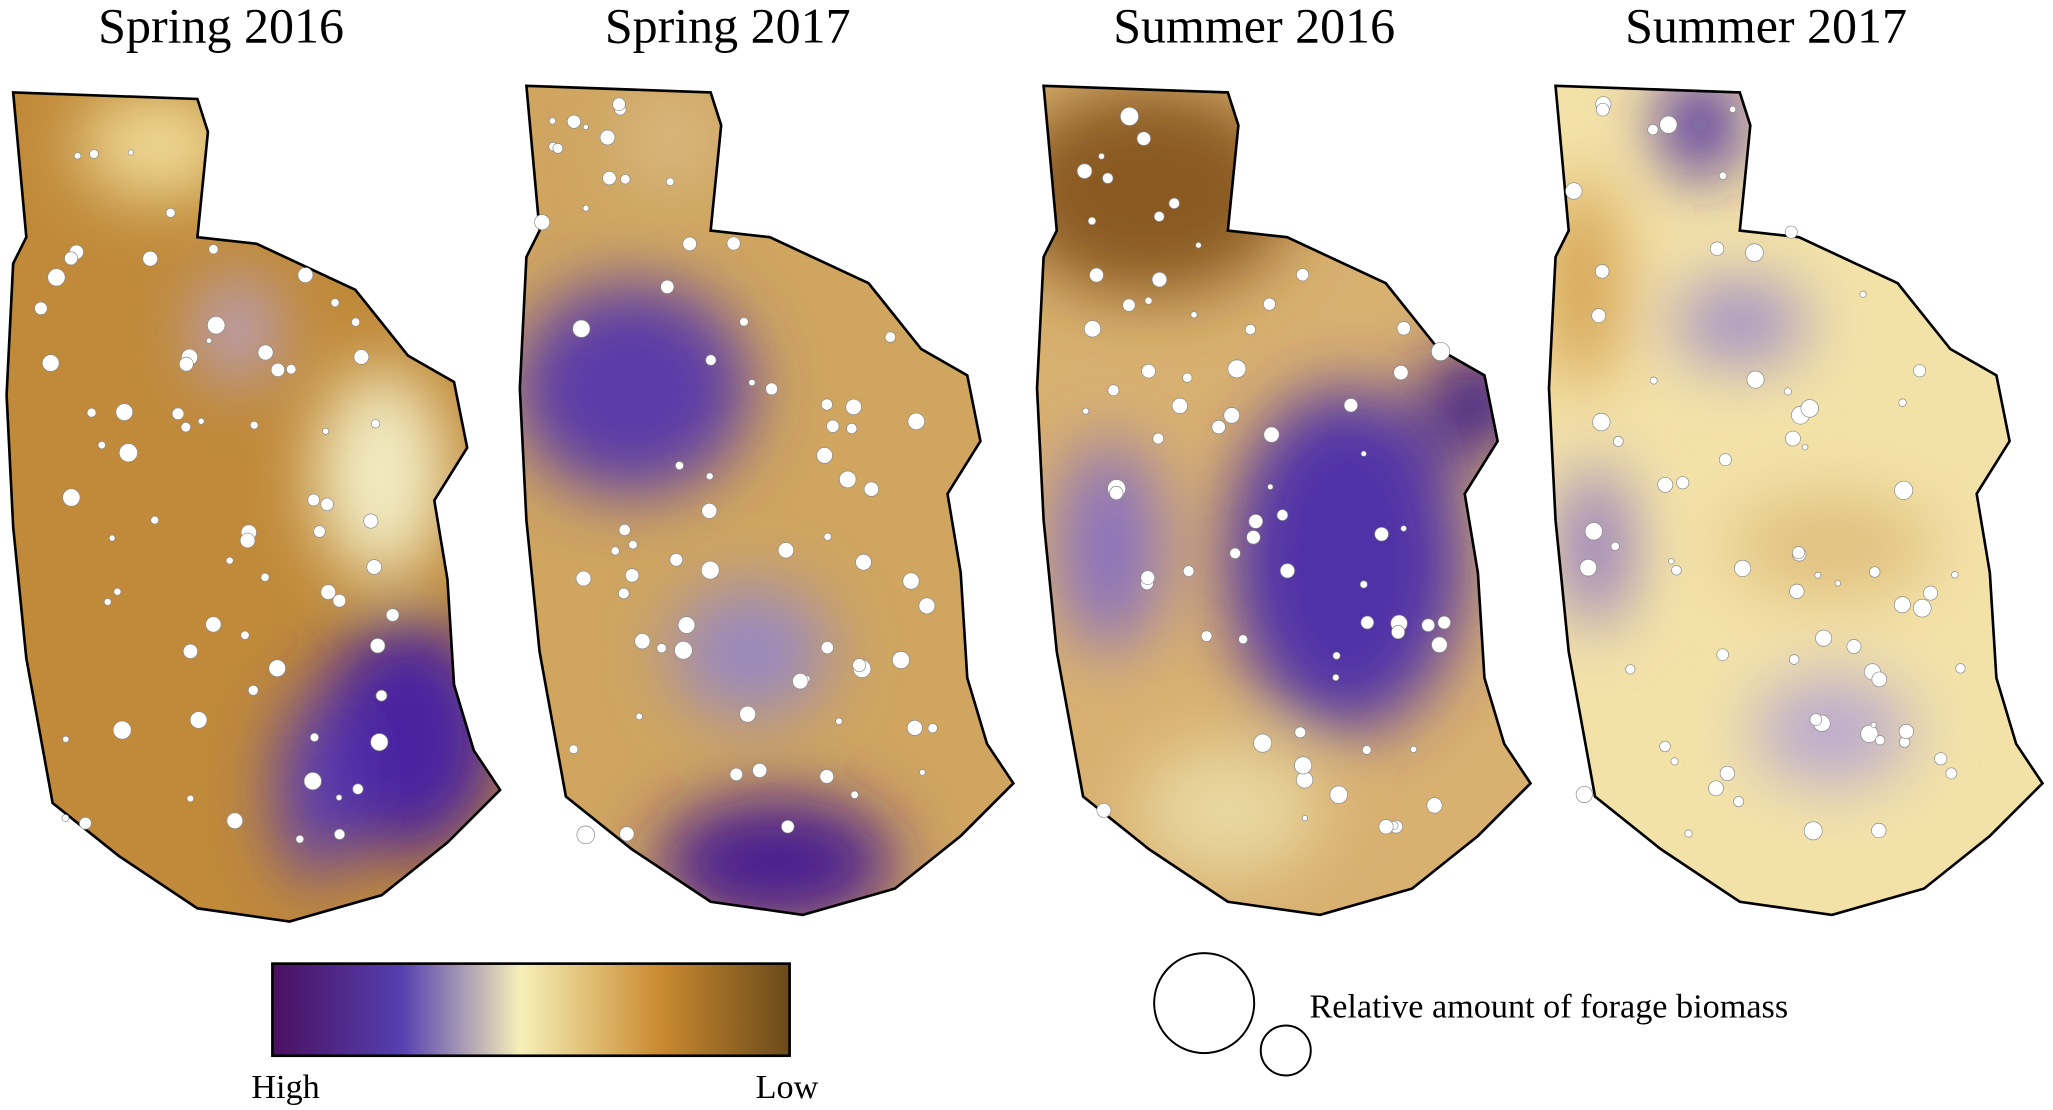 The image size is (2053, 1110). Describe the element at coordinates (1548, 1007) in the screenshot. I see `legend-label: Relative amount of forage biomass` at that location.